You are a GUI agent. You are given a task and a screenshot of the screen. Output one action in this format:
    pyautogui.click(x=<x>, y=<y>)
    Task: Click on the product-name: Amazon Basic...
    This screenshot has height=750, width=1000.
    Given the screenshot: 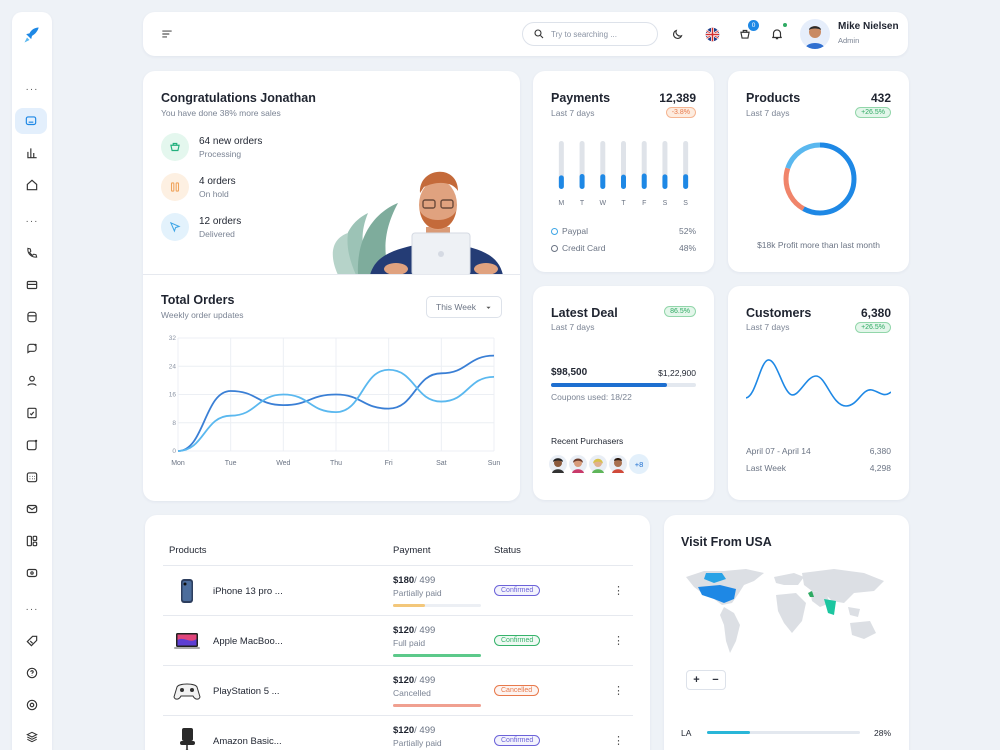 What is the action you would take?
    pyautogui.click(x=247, y=741)
    